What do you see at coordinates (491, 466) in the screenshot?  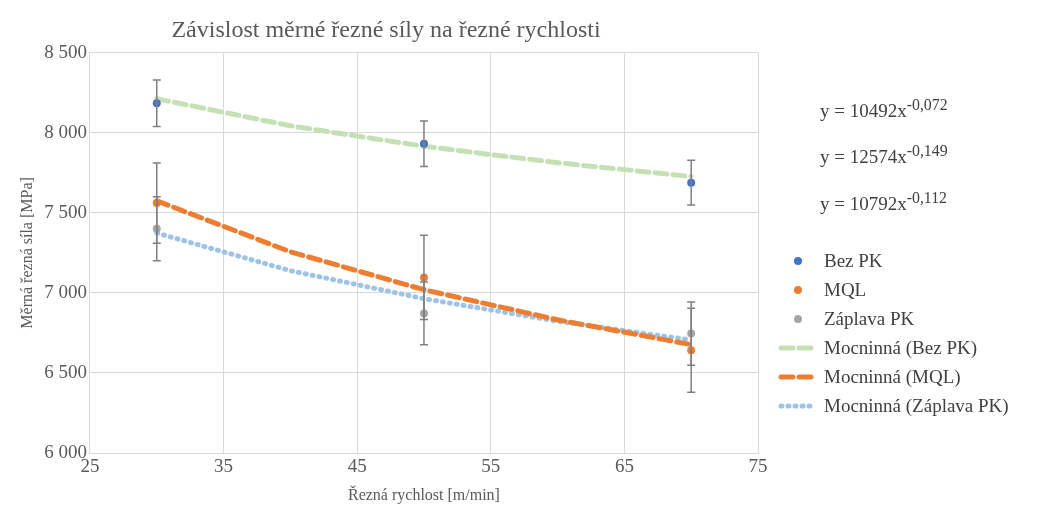 I see `x-tick-label: 55` at bounding box center [491, 466].